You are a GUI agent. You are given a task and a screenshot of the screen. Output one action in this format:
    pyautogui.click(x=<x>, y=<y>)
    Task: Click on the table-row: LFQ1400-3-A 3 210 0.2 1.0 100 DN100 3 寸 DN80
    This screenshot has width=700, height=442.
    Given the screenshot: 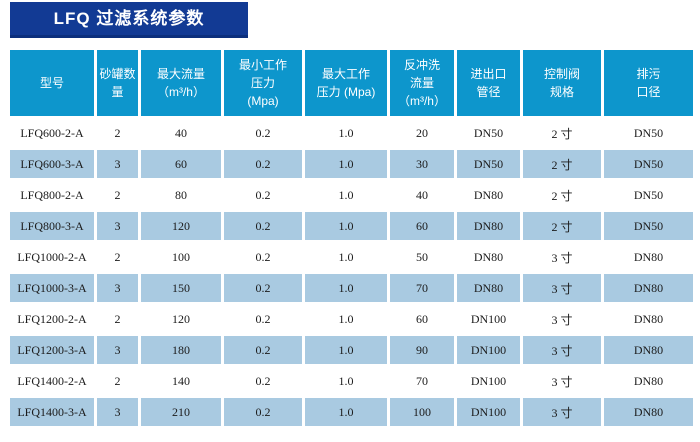 What is the action you would take?
    pyautogui.click(x=351, y=412)
    